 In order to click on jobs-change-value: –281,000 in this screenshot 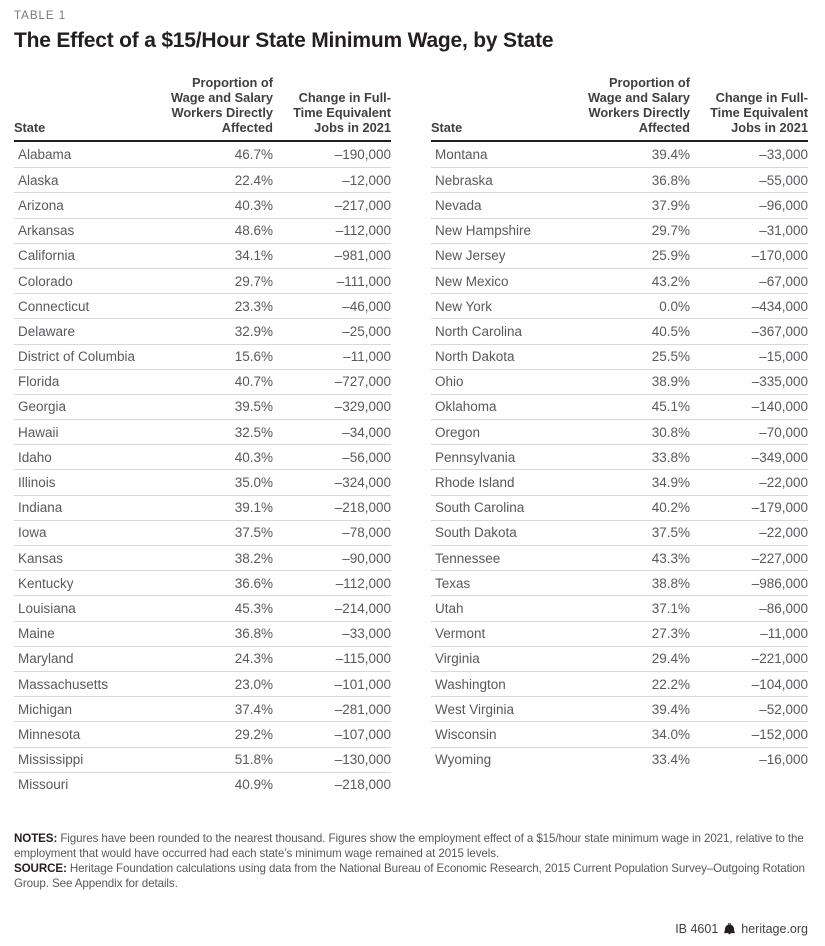, I will do `click(362, 709)`.